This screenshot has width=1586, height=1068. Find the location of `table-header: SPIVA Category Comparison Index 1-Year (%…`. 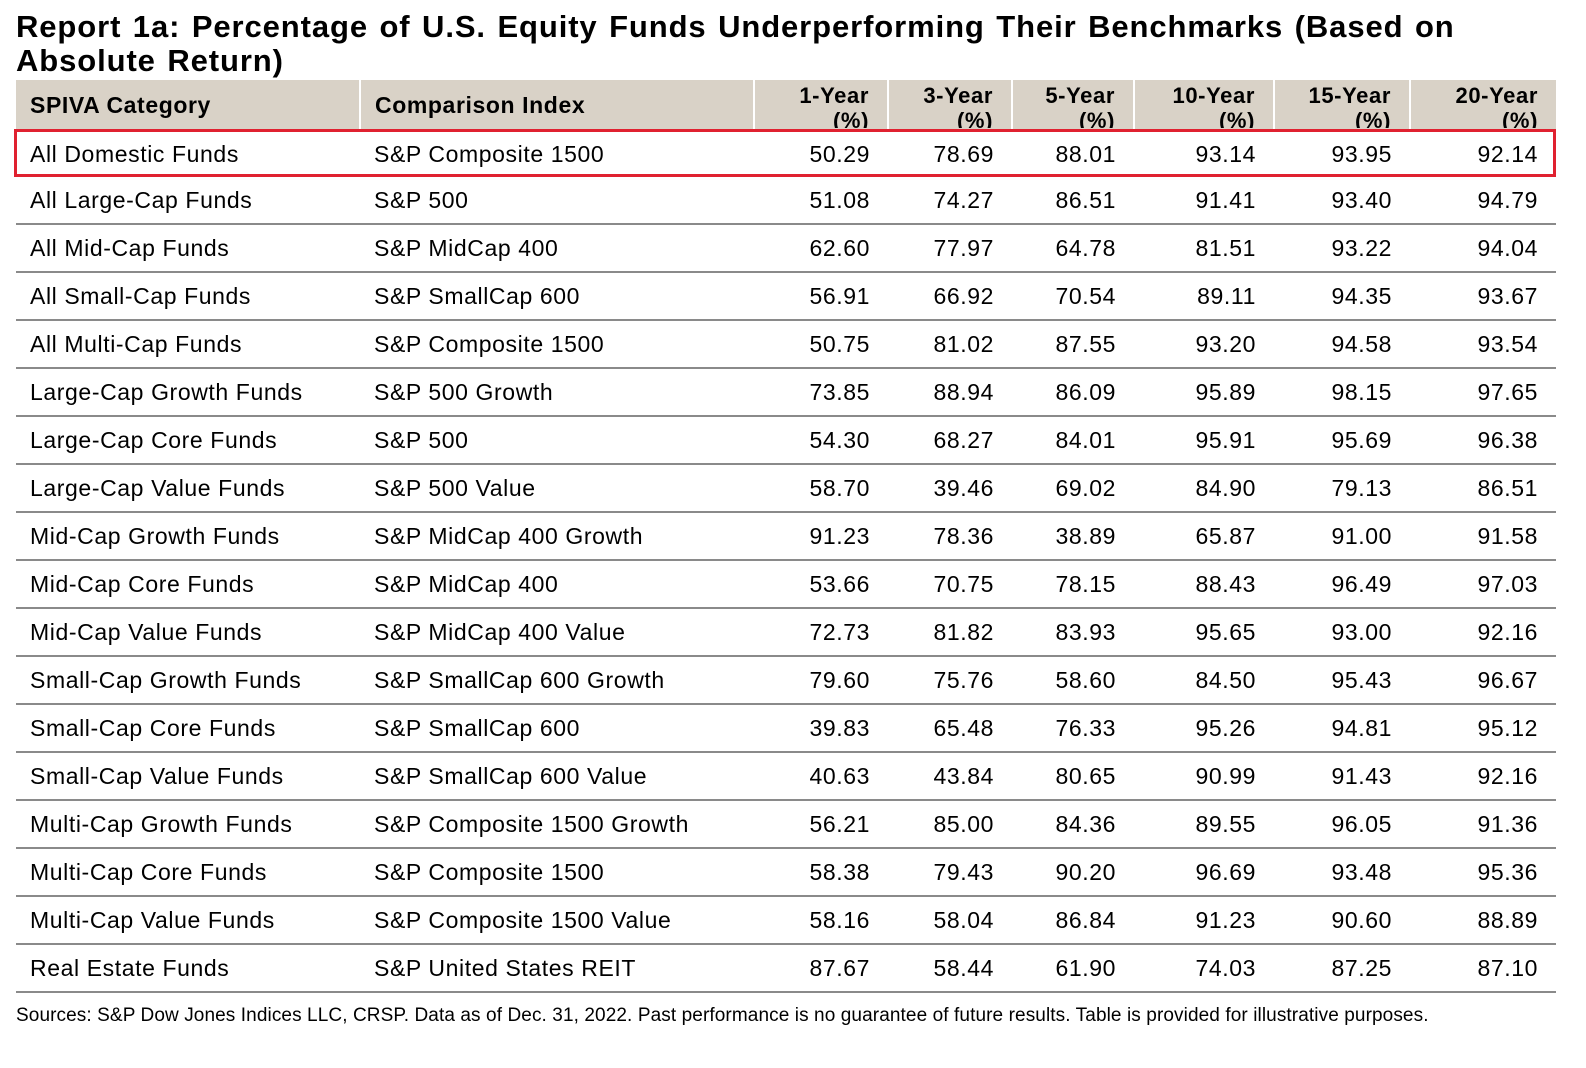

table-header: SPIVA Category Comparison Index 1-Year (%… is located at coordinates (786, 105).